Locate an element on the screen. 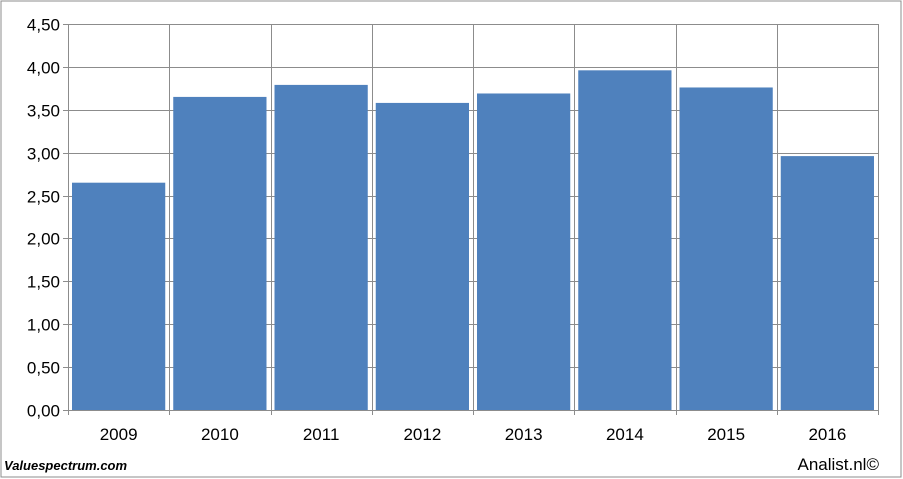  y-tick-label: 1,50 is located at coordinates (43, 282).